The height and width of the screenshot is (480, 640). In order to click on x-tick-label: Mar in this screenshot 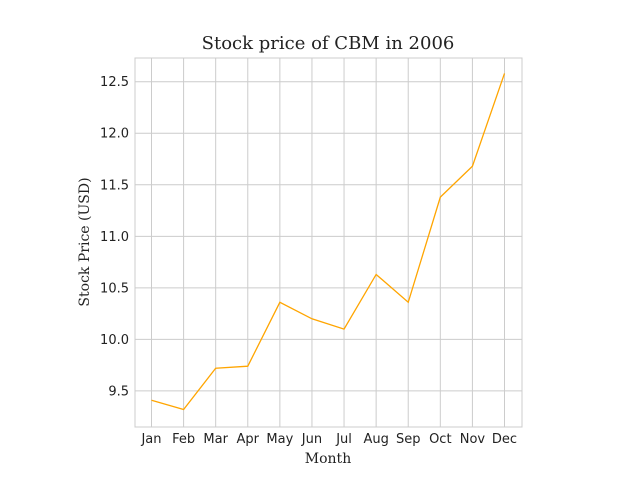, I will do `click(215, 439)`.